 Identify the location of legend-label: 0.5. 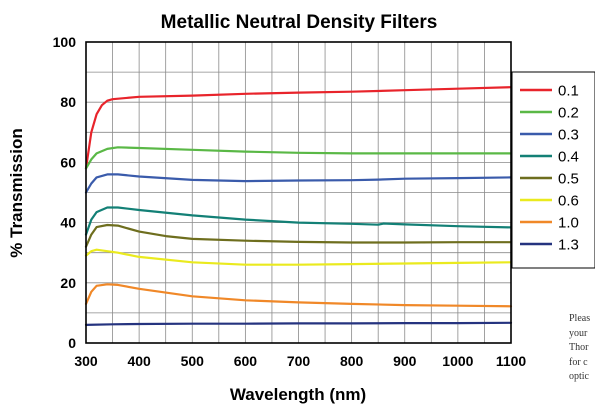
(568, 179).